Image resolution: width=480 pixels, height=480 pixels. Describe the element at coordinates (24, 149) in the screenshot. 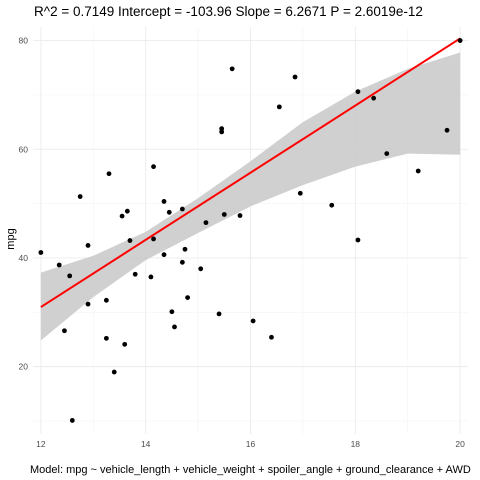

I see `y-tick-label: 60` at that location.